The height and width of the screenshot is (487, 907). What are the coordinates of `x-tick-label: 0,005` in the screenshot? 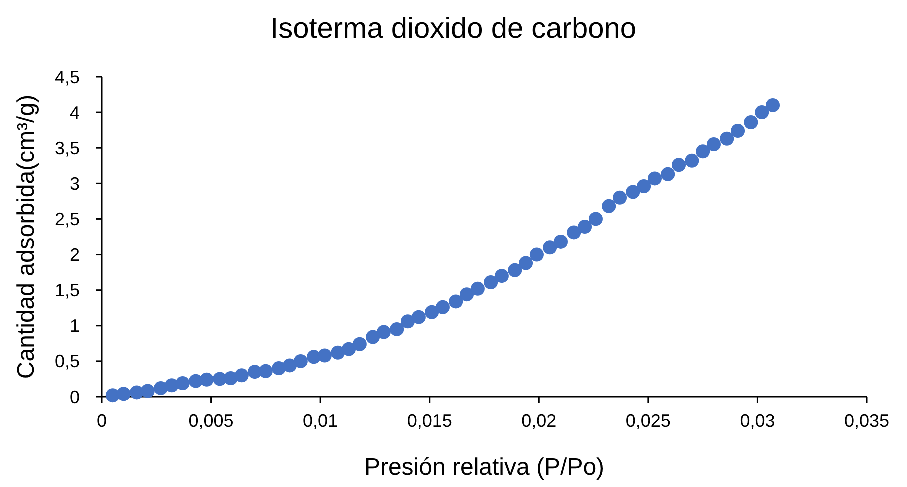 It's located at (211, 421).